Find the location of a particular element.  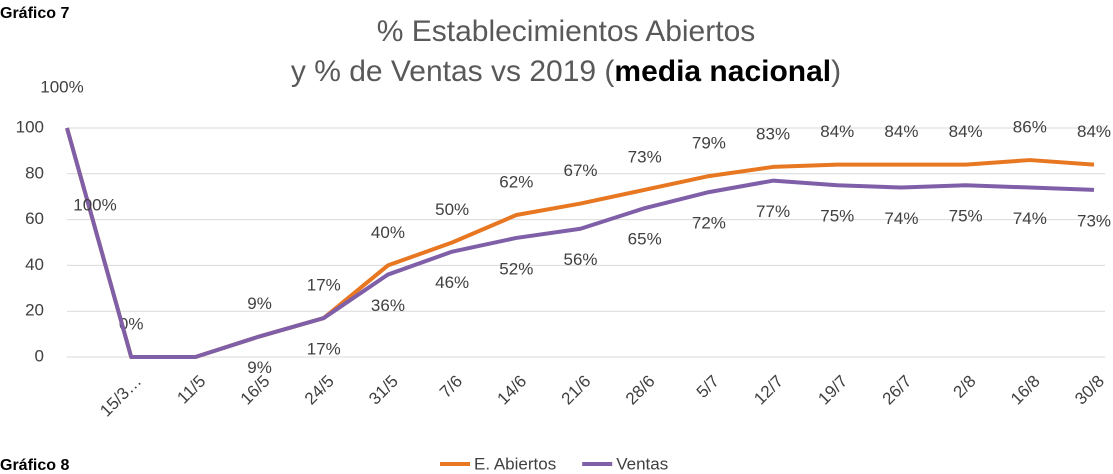

chart-label: Gráfico 8 is located at coordinates (34, 465).